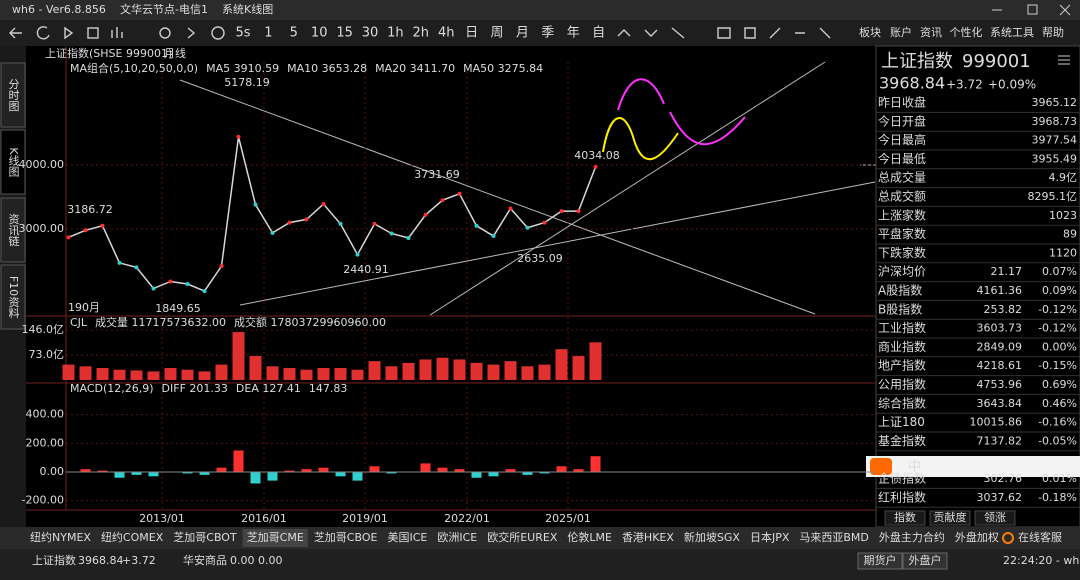 This screenshot has width=1080, height=580. I want to click on side-tab-label: K线图, so click(13, 162).